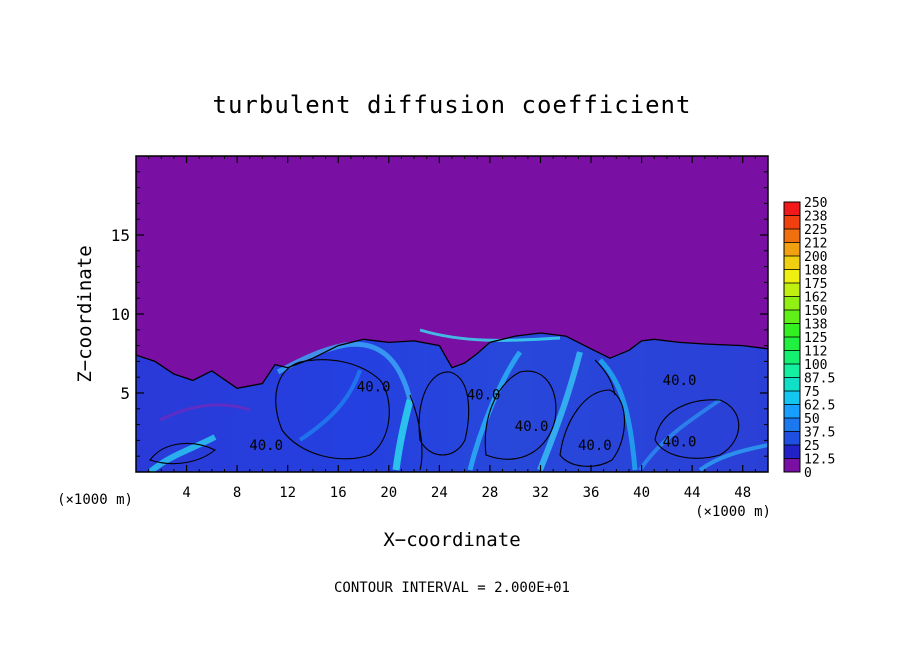 Image resolution: width=904 pixels, height=654 pixels. Describe the element at coordinates (388, 493) in the screenshot. I see `x-tick-label: 20` at that location.